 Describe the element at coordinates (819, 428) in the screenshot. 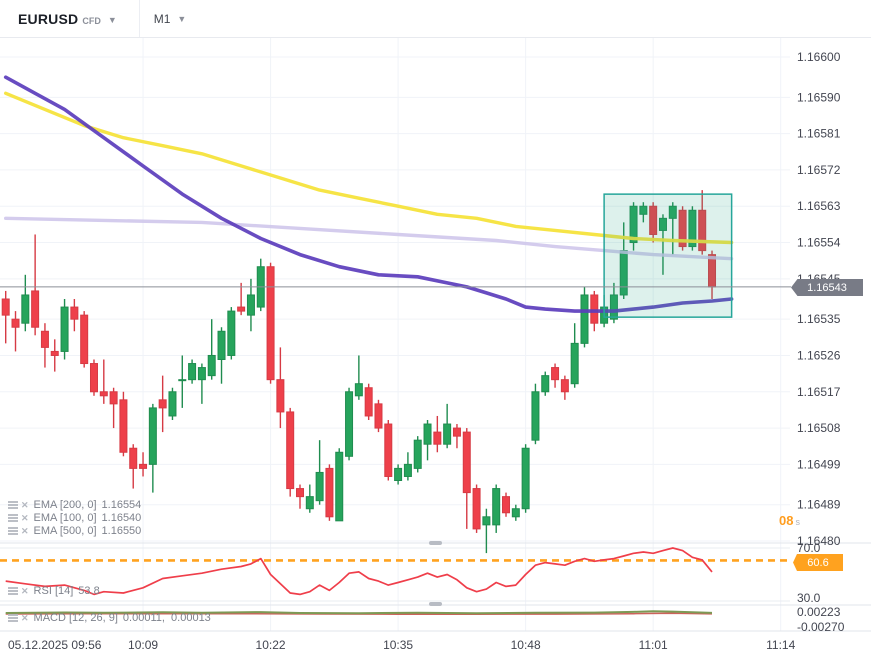

I see `price-axis-label: 1.16508` at that location.